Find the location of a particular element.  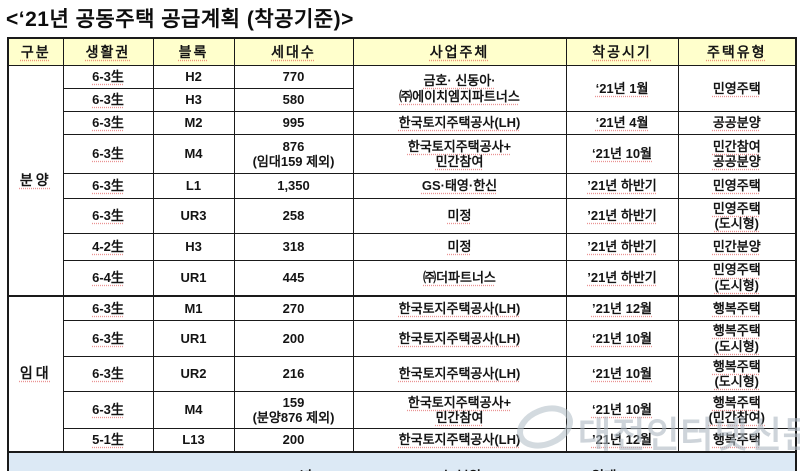

cell-units: 258 is located at coordinates (293, 216).